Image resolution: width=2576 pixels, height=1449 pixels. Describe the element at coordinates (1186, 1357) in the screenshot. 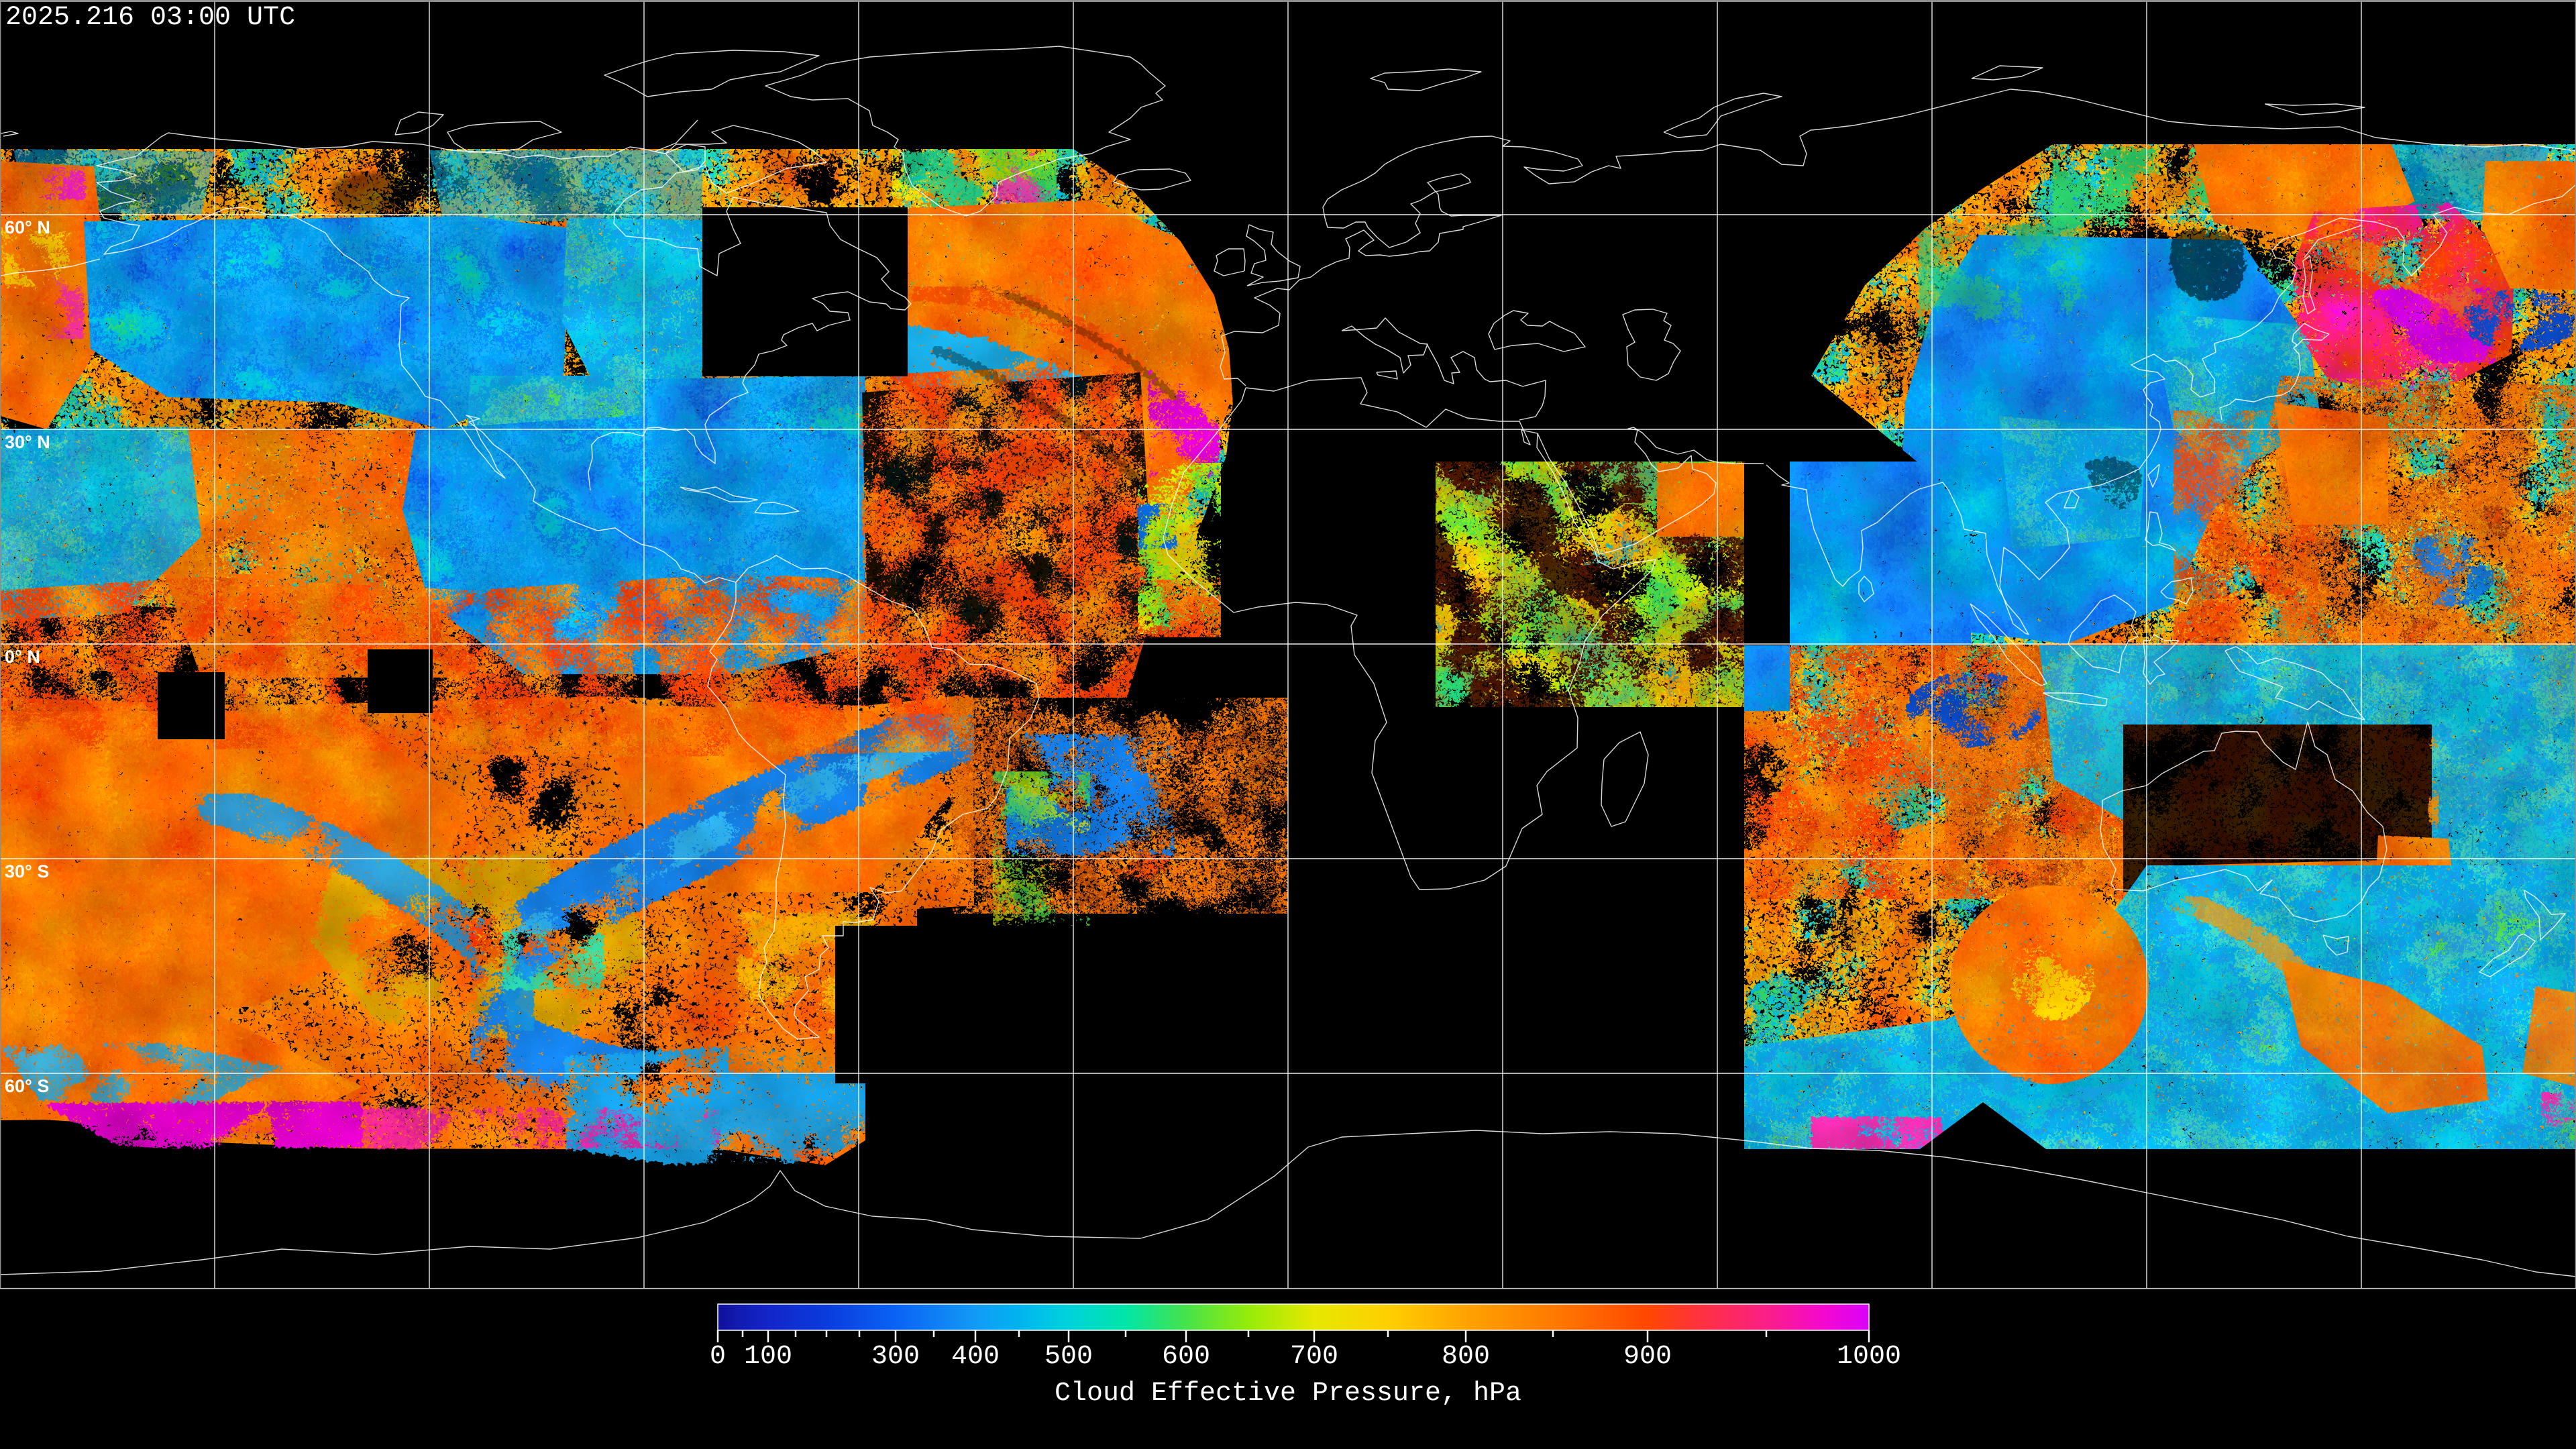

I see `svg-text: 600` at that location.